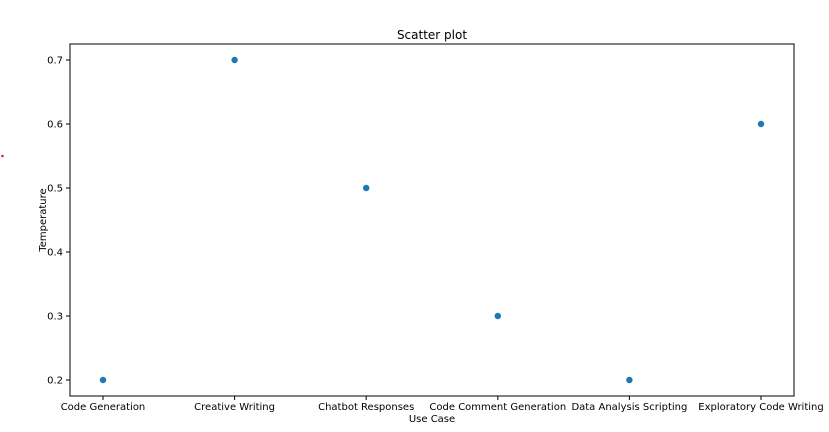  What do you see at coordinates (366, 407) in the screenshot?
I see `x-tick-label: Chatbot Responses` at bounding box center [366, 407].